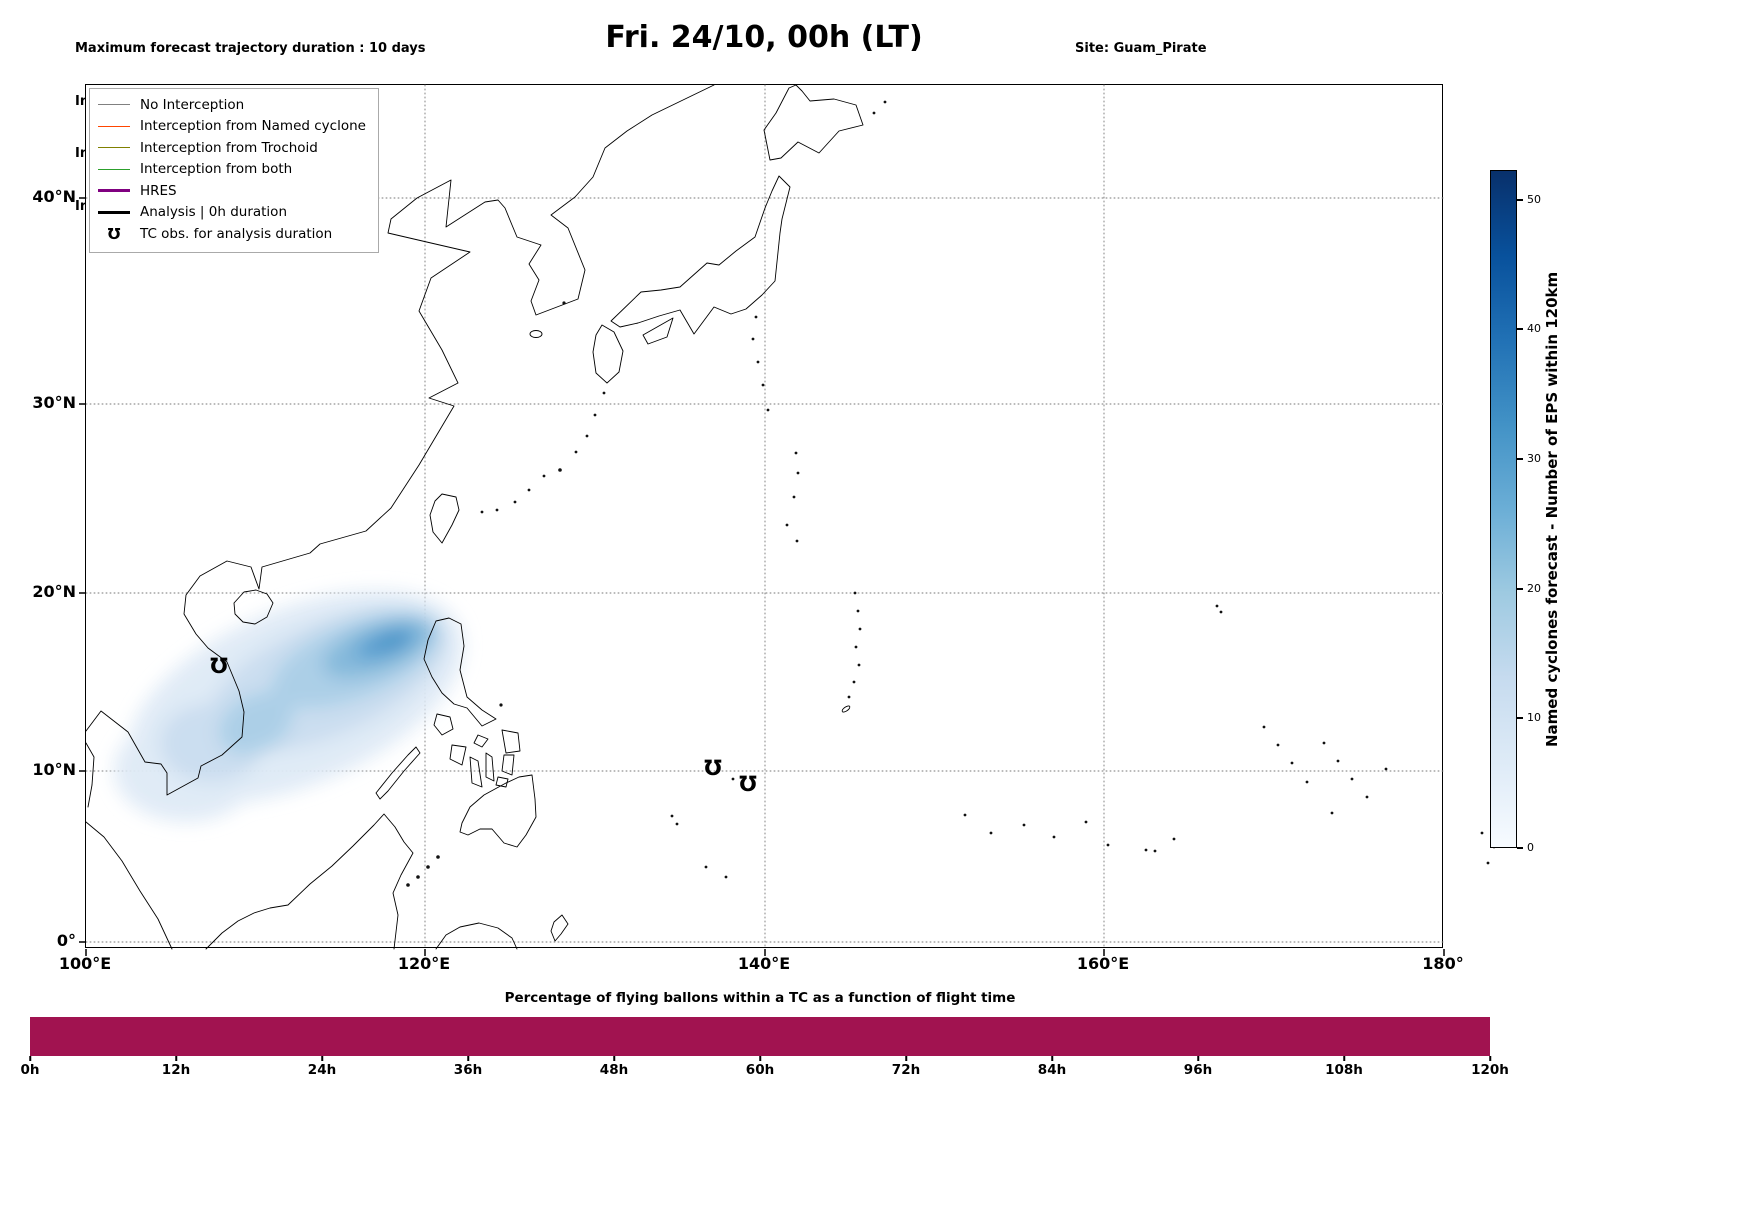 The height and width of the screenshot is (1213, 1748). Describe the element at coordinates (1344, 1070) in the screenshot. I see `bottom-tick-label: 108h` at that location.